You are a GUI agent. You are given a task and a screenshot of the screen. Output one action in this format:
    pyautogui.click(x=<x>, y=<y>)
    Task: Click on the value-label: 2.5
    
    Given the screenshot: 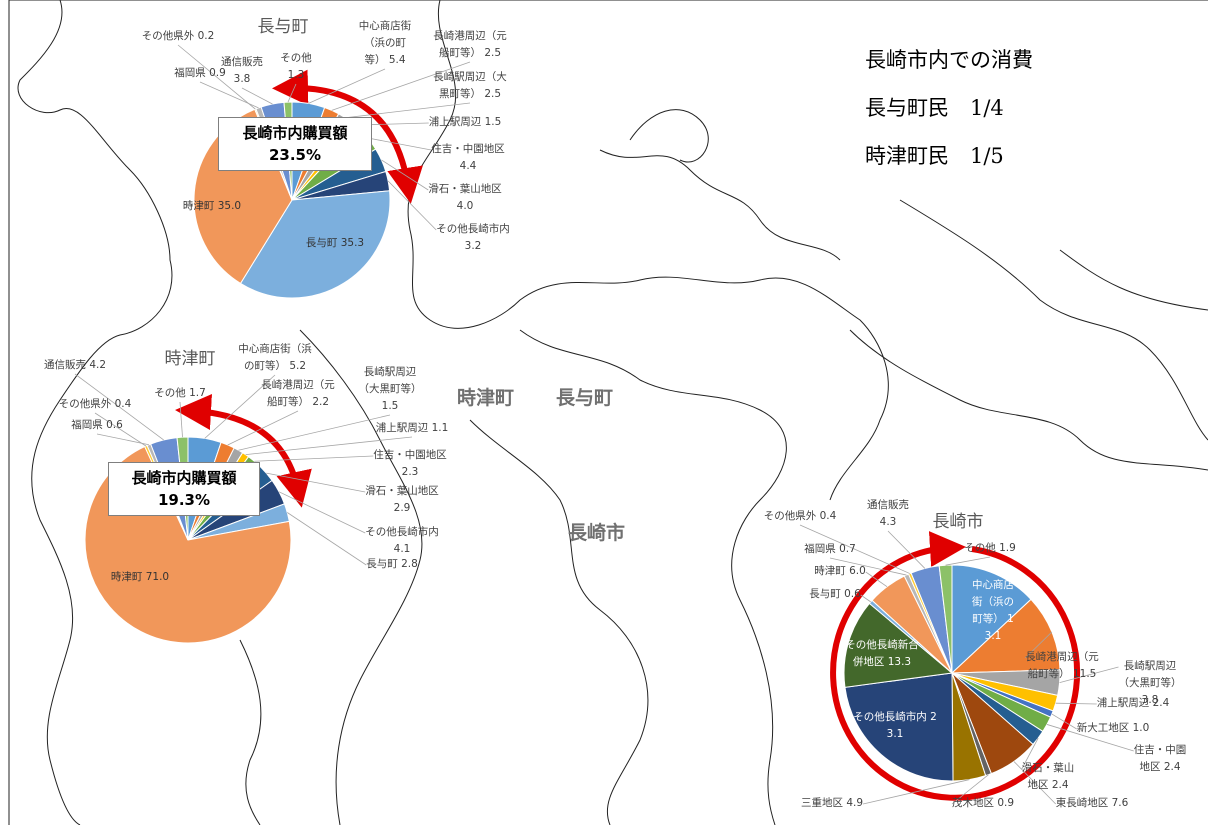 What is the action you would take?
    pyautogui.click(x=493, y=94)
    